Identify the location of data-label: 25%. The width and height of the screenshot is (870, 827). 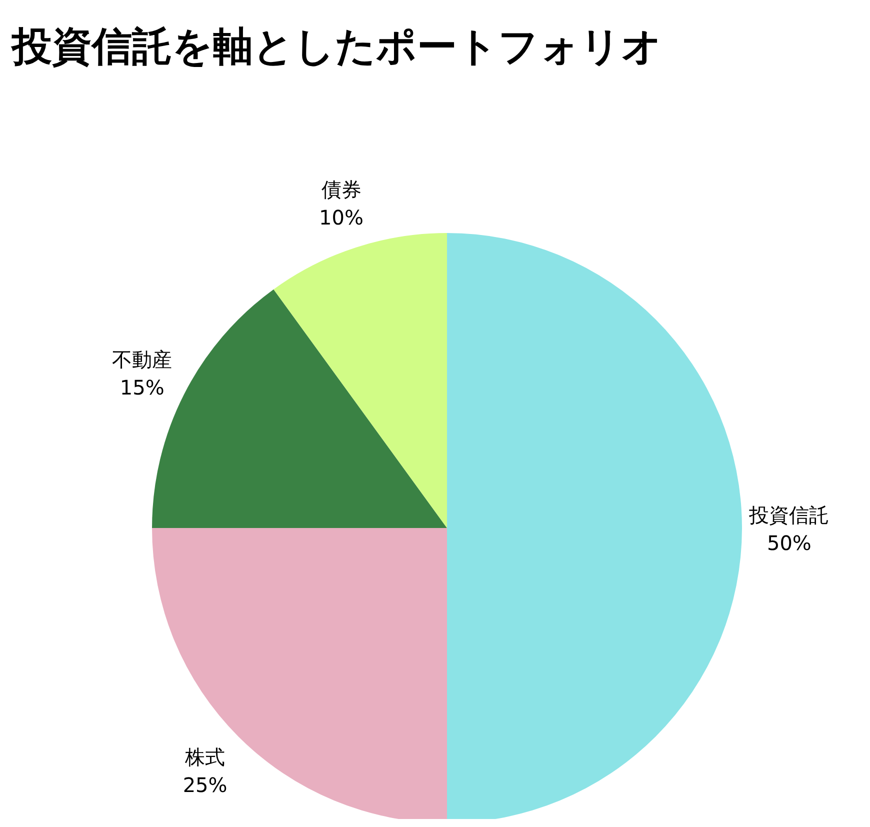
(205, 784).